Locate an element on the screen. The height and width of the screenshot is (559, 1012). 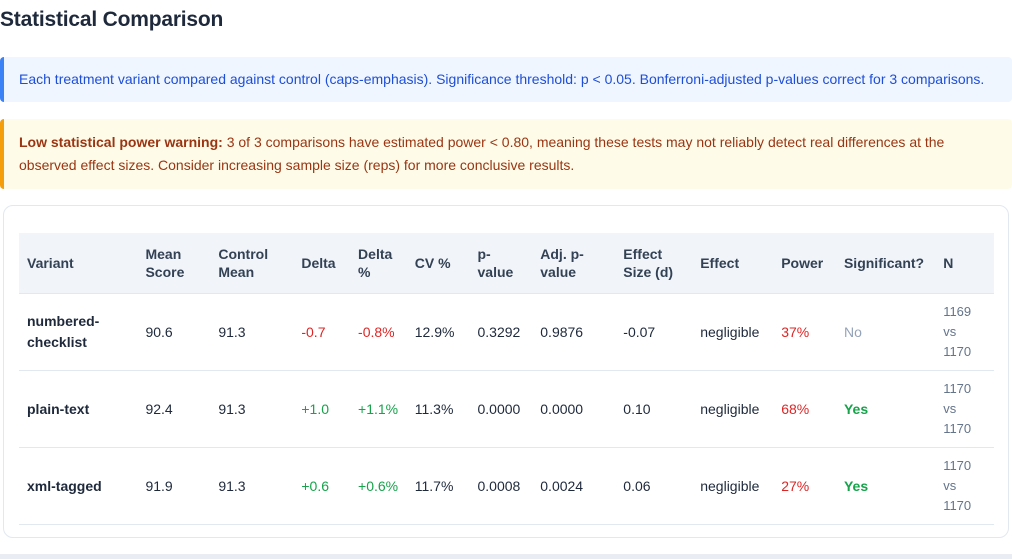
cell-variant: numbered-checklist is located at coordinates (78, 332).